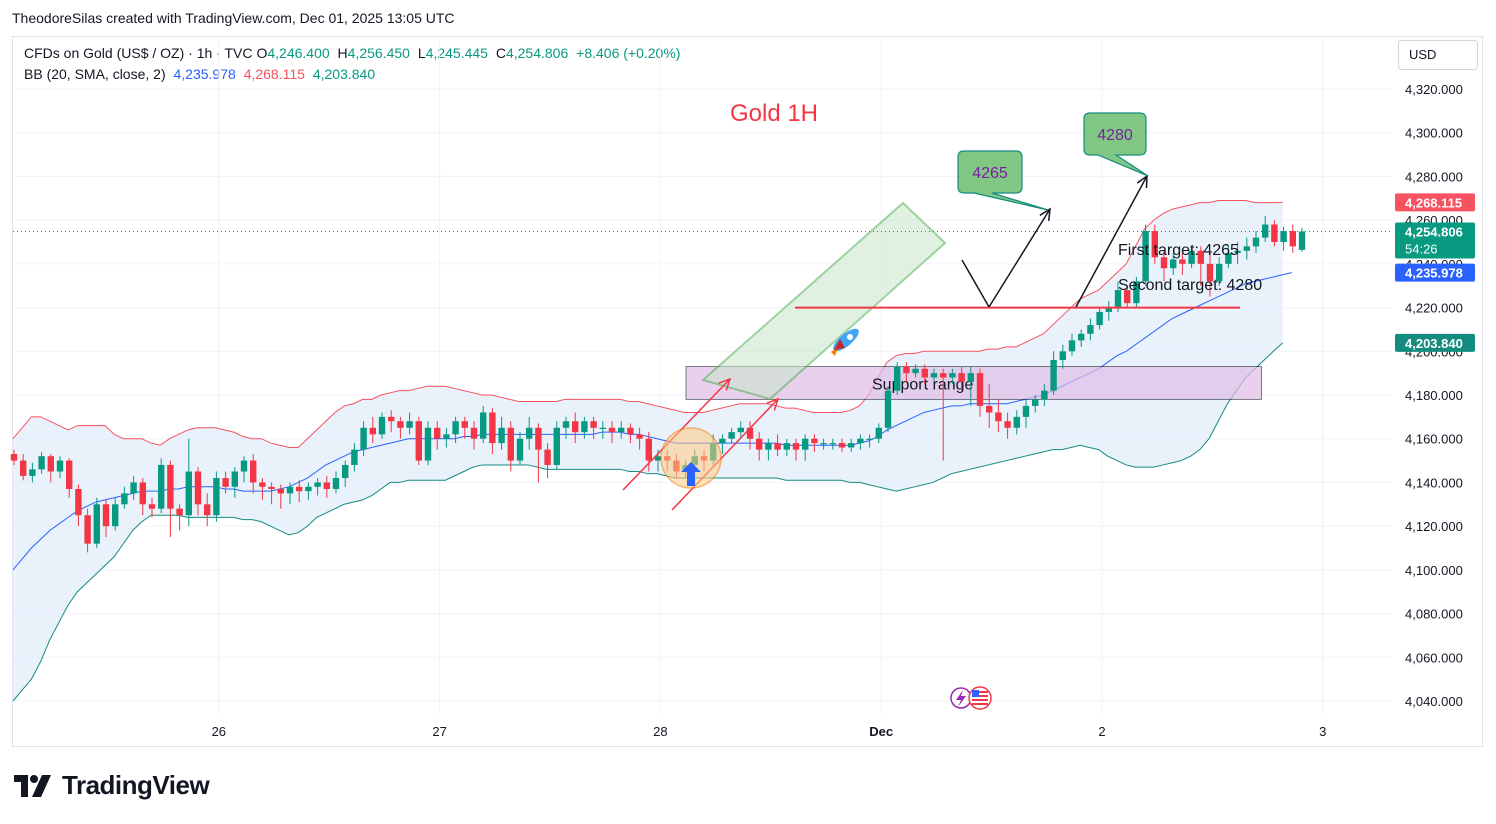 This screenshot has height=824, width=1496. What do you see at coordinates (298, 53) in the screenshot?
I see `open-value: 4,246.400` at bounding box center [298, 53].